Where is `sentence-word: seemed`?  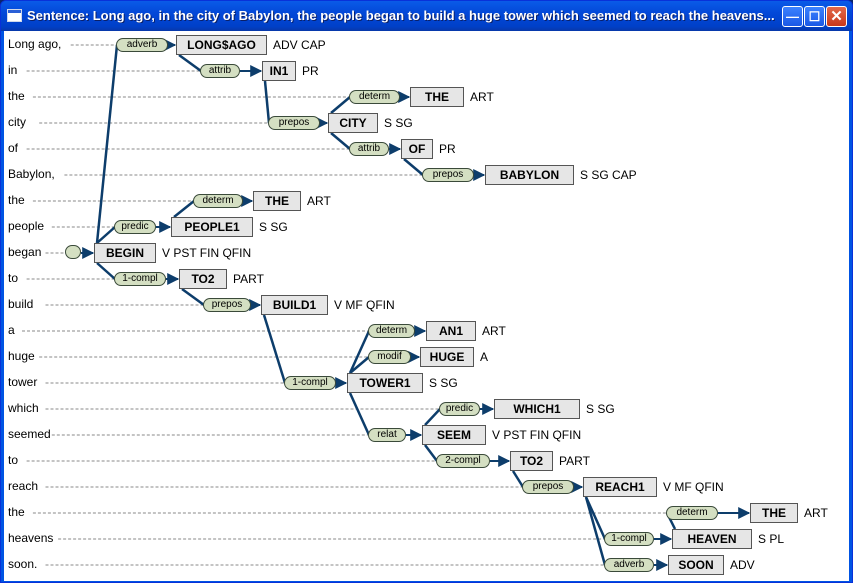 sentence-word: seemed is located at coordinates (29, 434).